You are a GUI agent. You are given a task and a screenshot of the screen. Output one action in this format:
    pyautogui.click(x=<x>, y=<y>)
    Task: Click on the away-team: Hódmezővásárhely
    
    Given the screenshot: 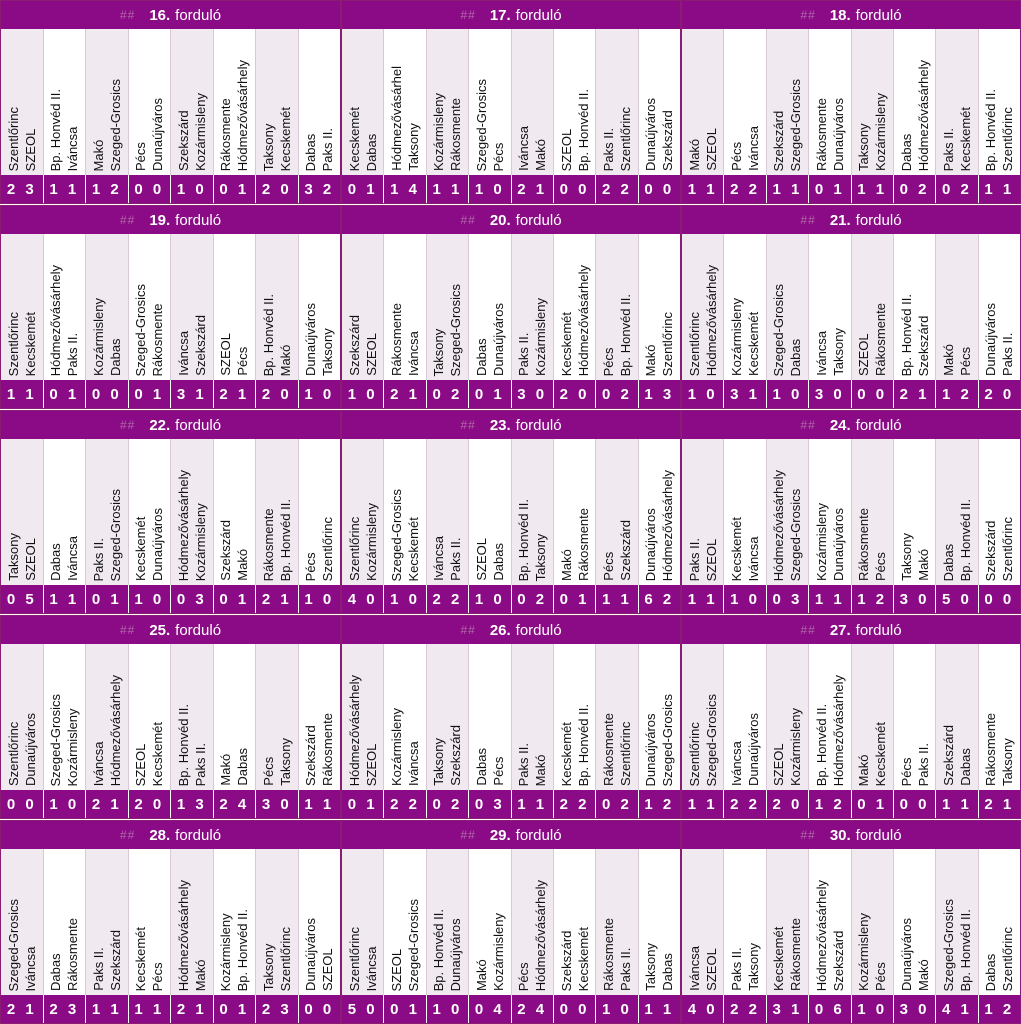 What is the action you would take?
    pyautogui.click(x=541, y=935)
    